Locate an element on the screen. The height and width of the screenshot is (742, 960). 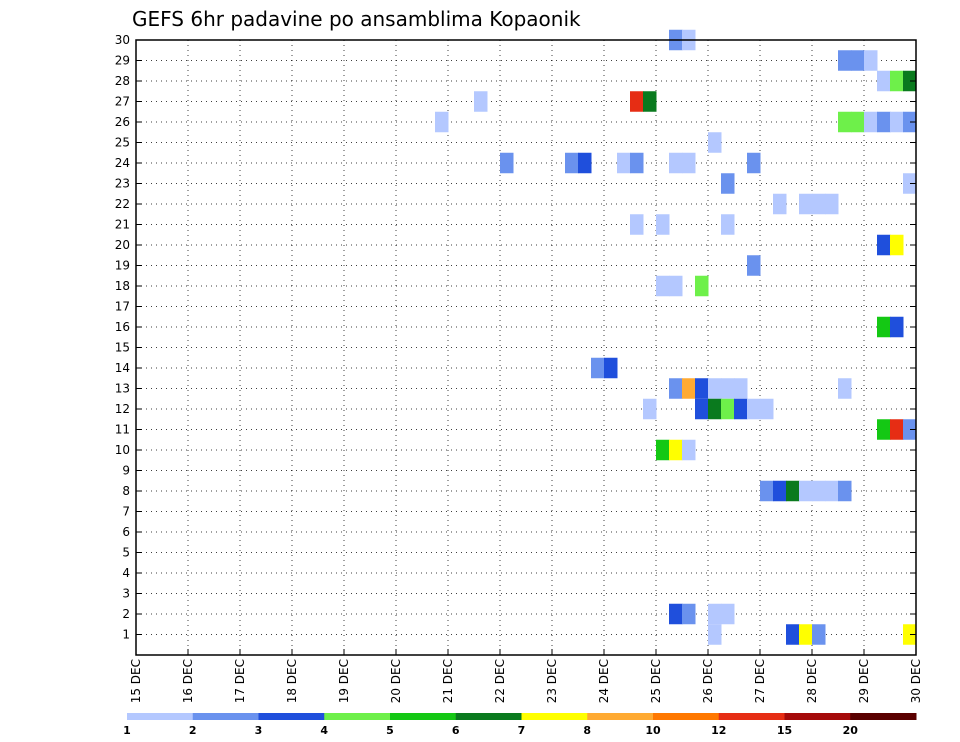
y-tick-label: 25 is located at coordinates (122, 143).